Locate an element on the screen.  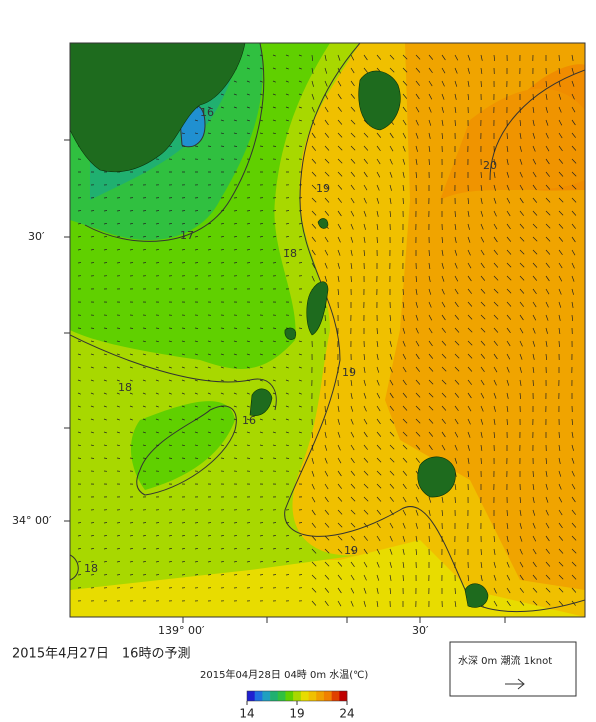
caption: 2015年4月27日 16時の予測 is located at coordinates (101, 654).